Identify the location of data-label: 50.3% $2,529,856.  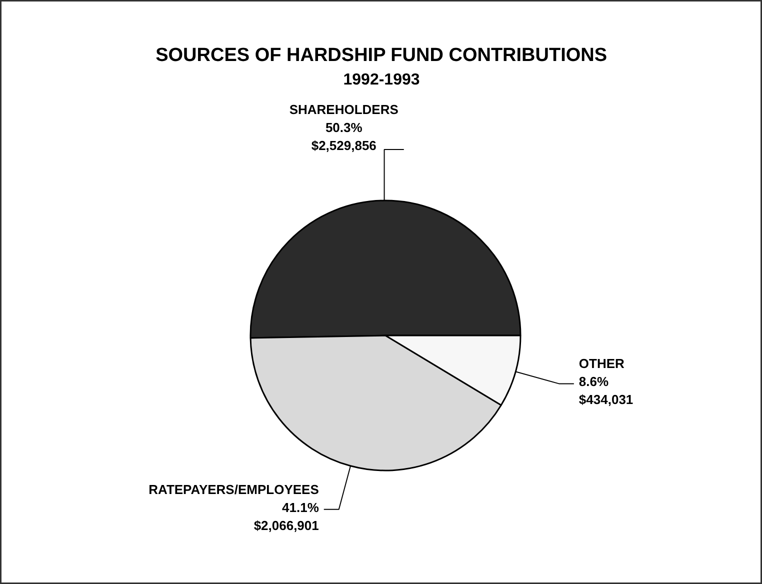
(343, 137).